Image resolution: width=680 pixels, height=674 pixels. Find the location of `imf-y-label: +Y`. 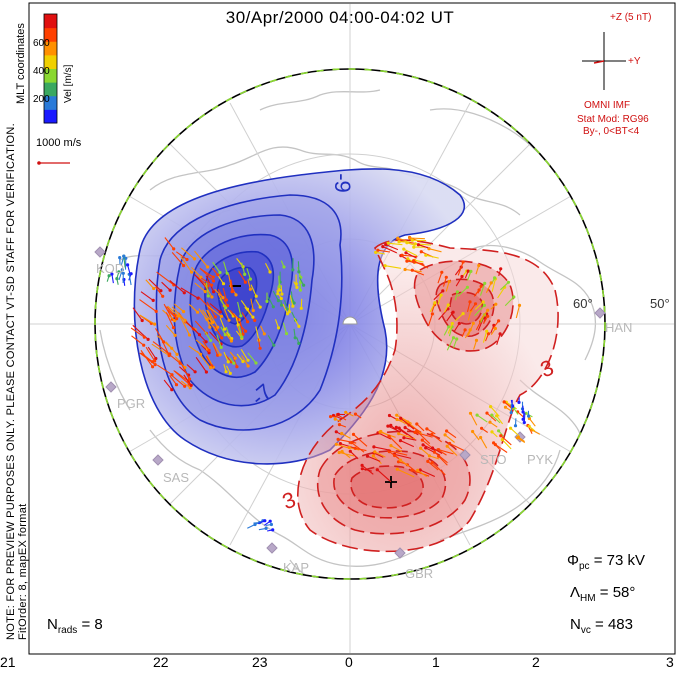

imf-y-label: +Y is located at coordinates (634, 61).